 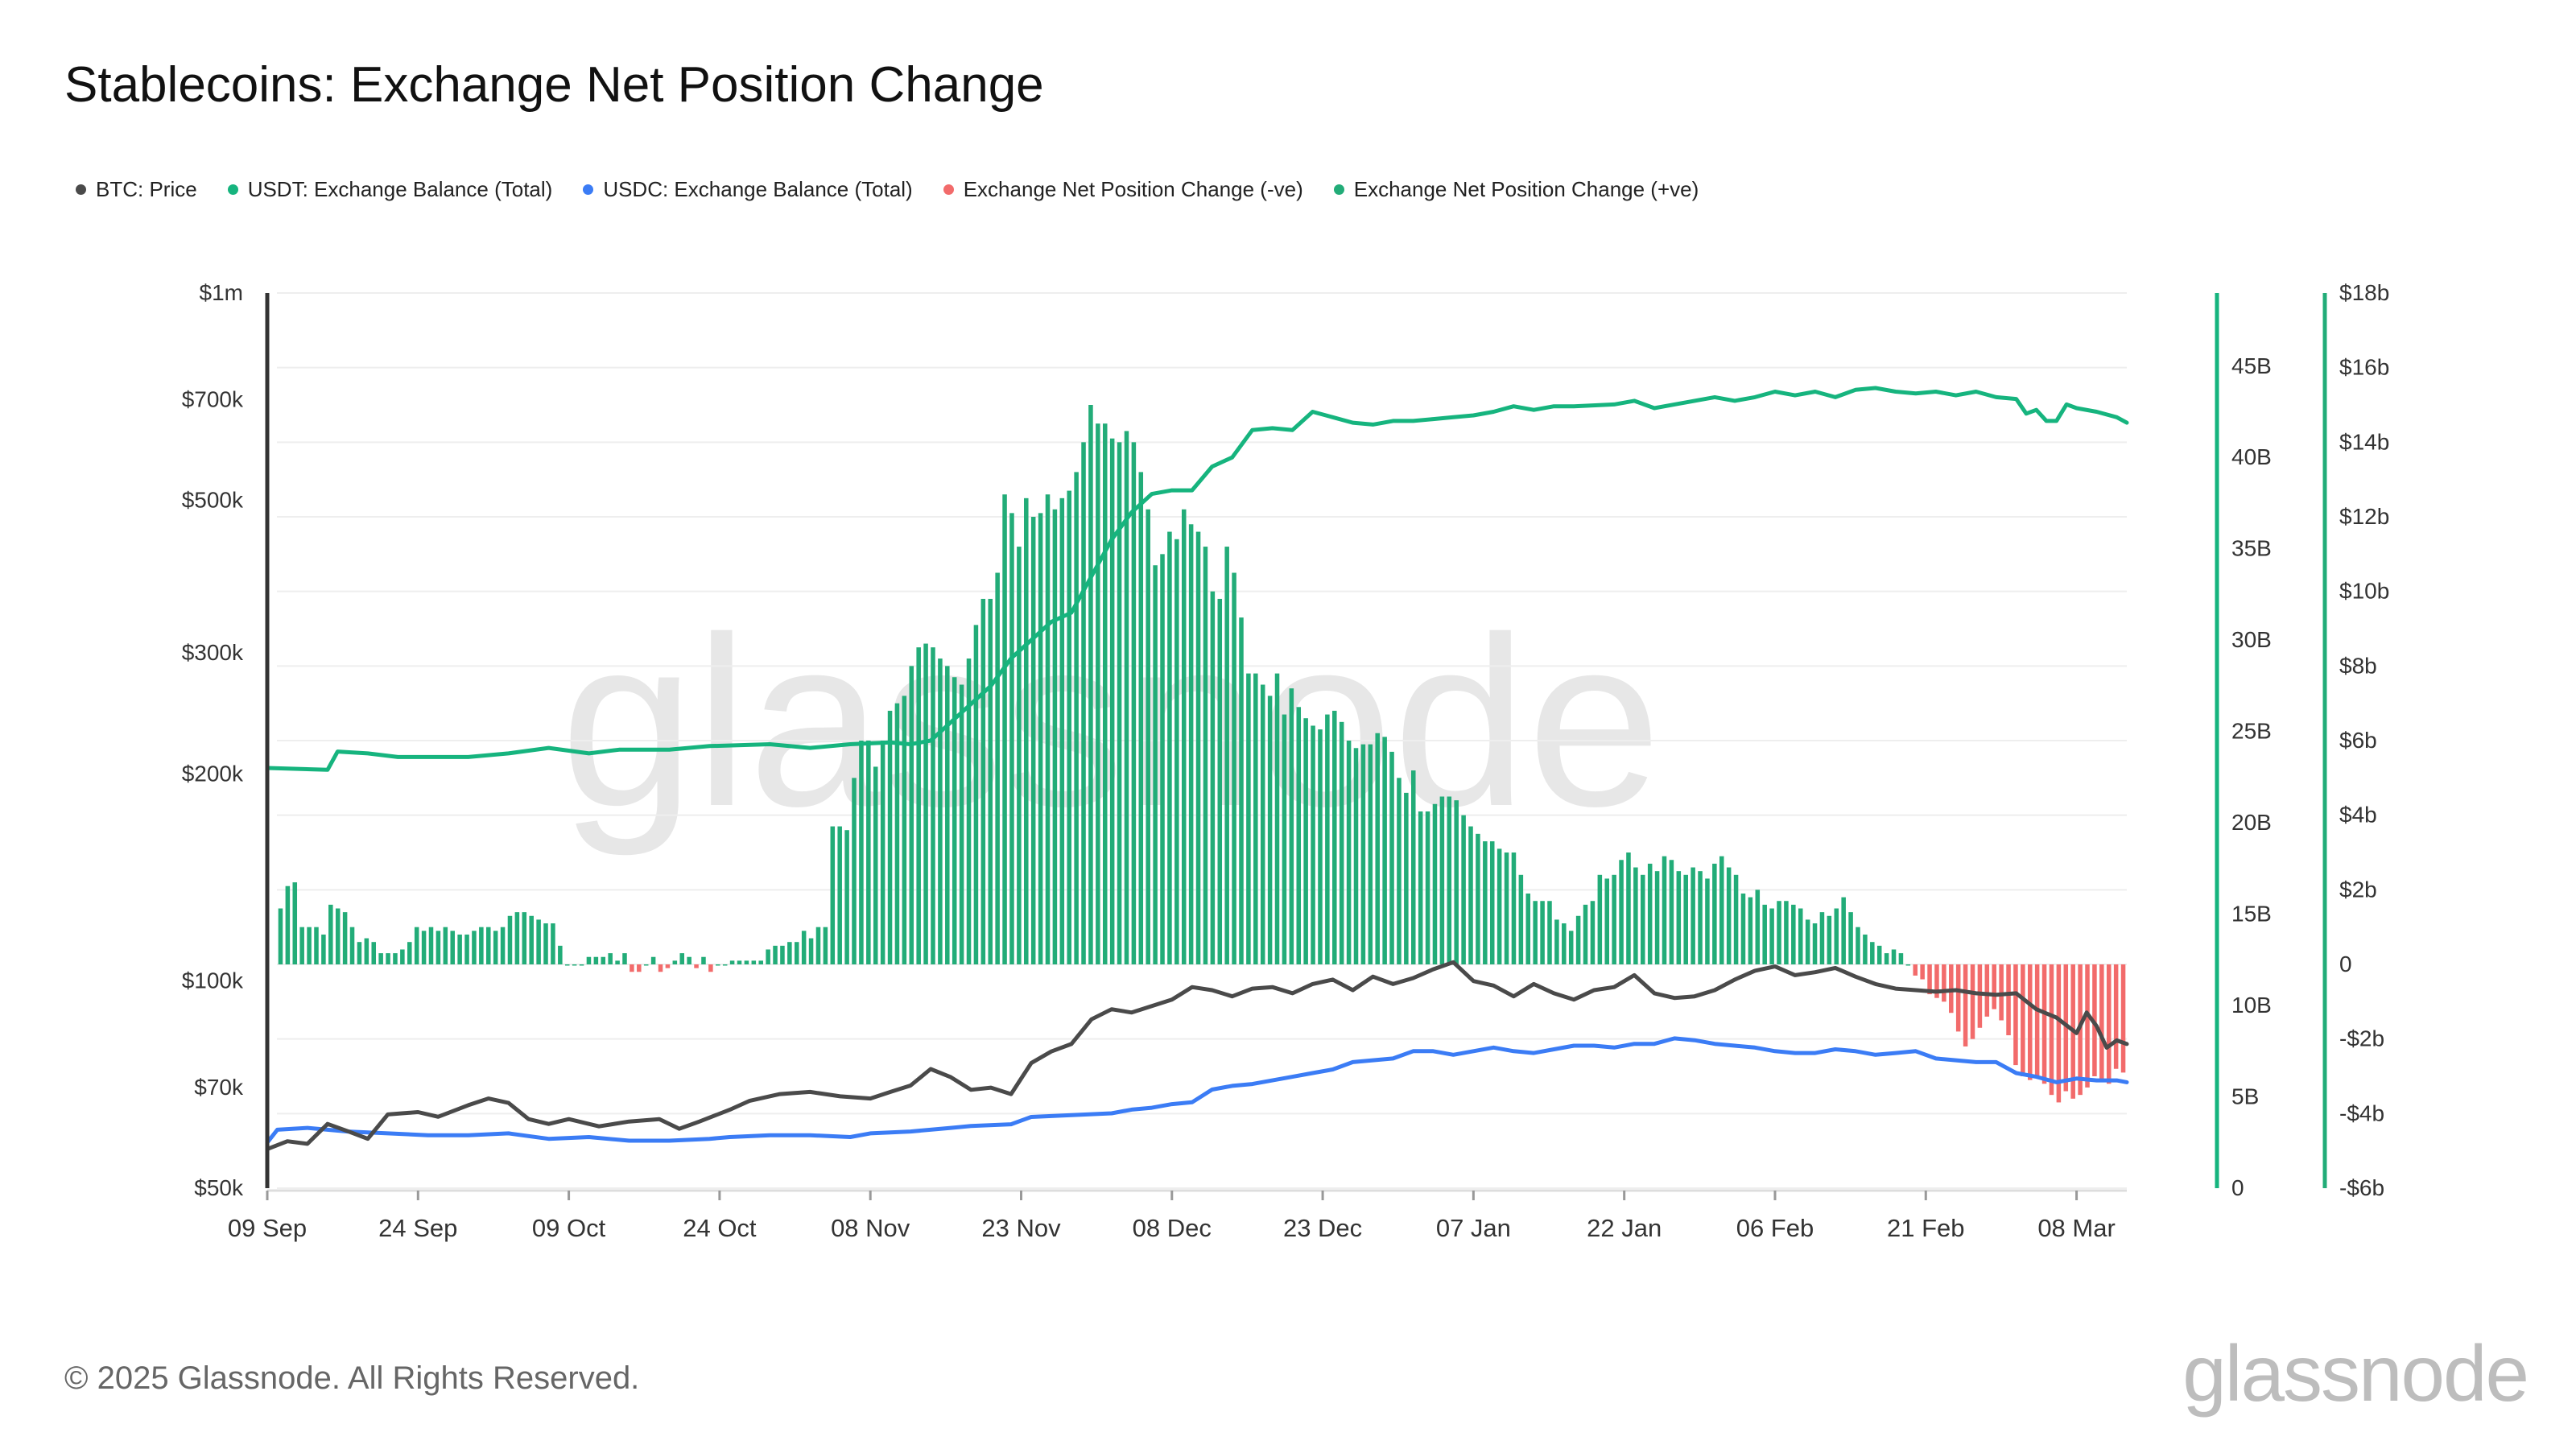 What do you see at coordinates (1338, 189) in the screenshot?
I see `legend-dot-net-positive` at bounding box center [1338, 189].